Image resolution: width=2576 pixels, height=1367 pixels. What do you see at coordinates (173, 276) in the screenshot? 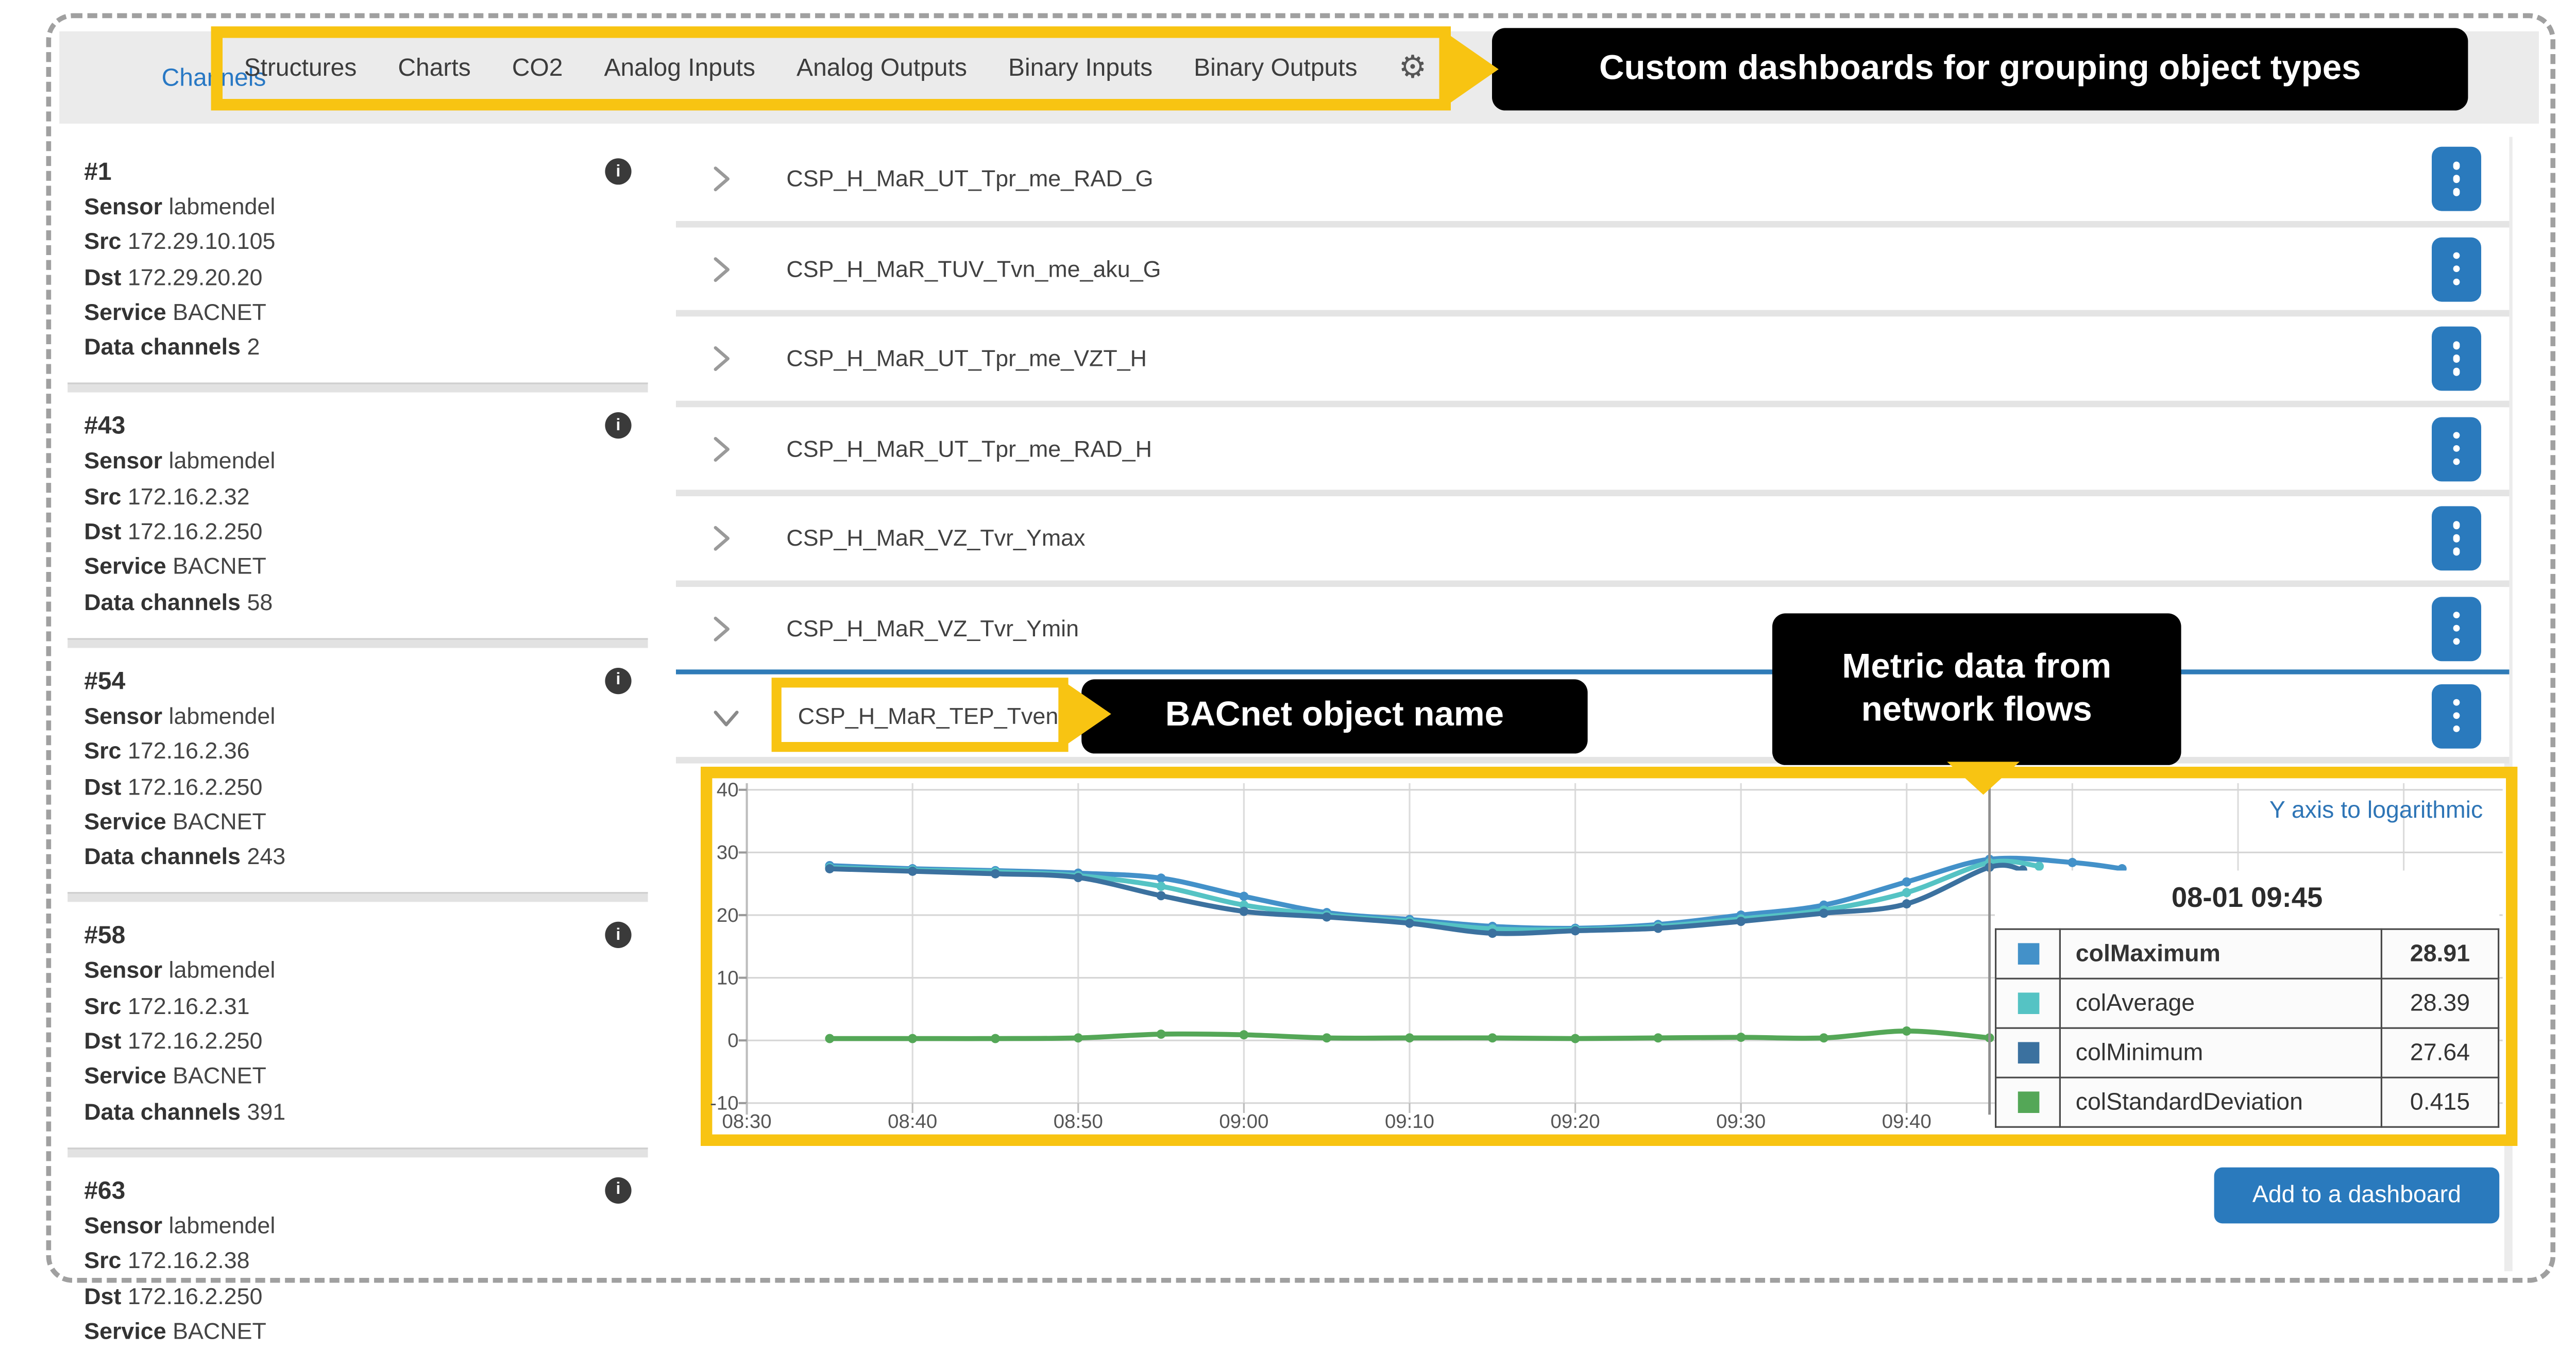
I see `channel-field: Dst 172.29.20.20` at bounding box center [173, 276].